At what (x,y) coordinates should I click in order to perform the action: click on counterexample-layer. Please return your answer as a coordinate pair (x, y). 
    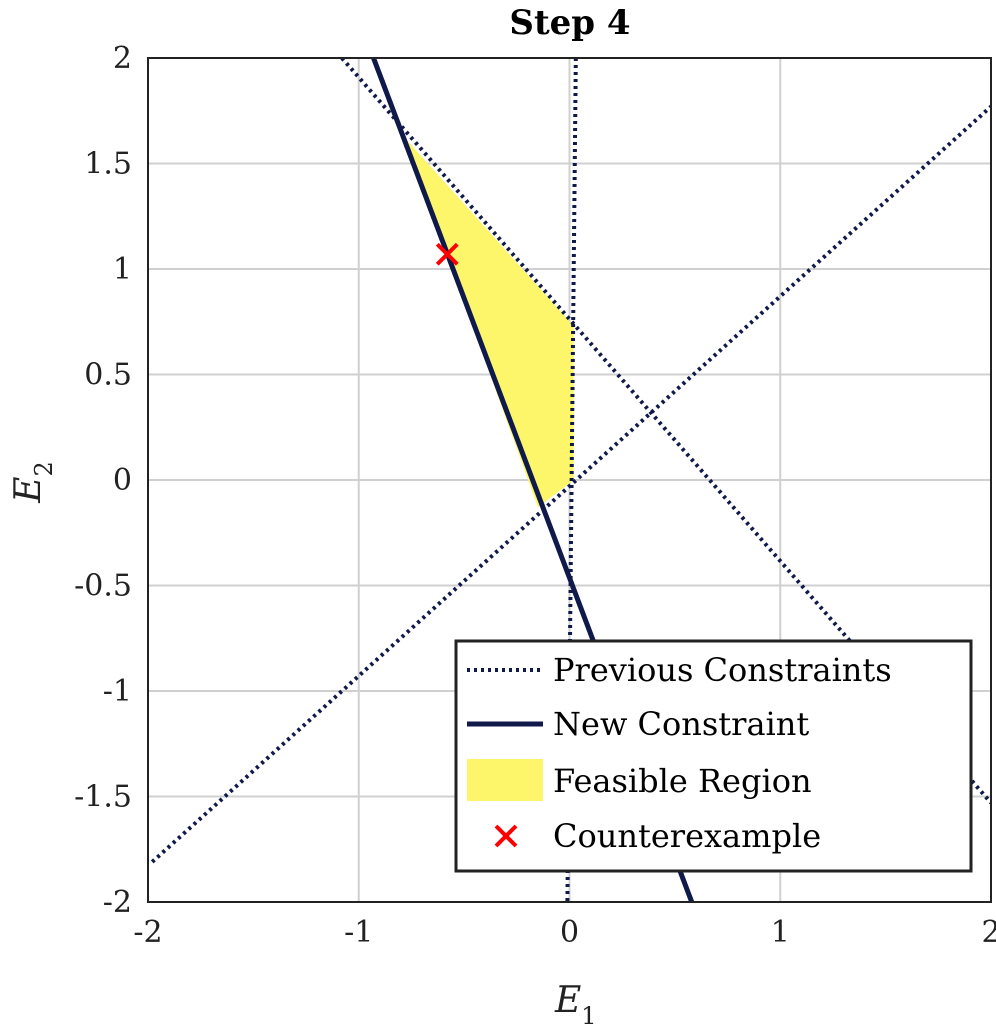
    Looking at the image, I should click on (447, 254).